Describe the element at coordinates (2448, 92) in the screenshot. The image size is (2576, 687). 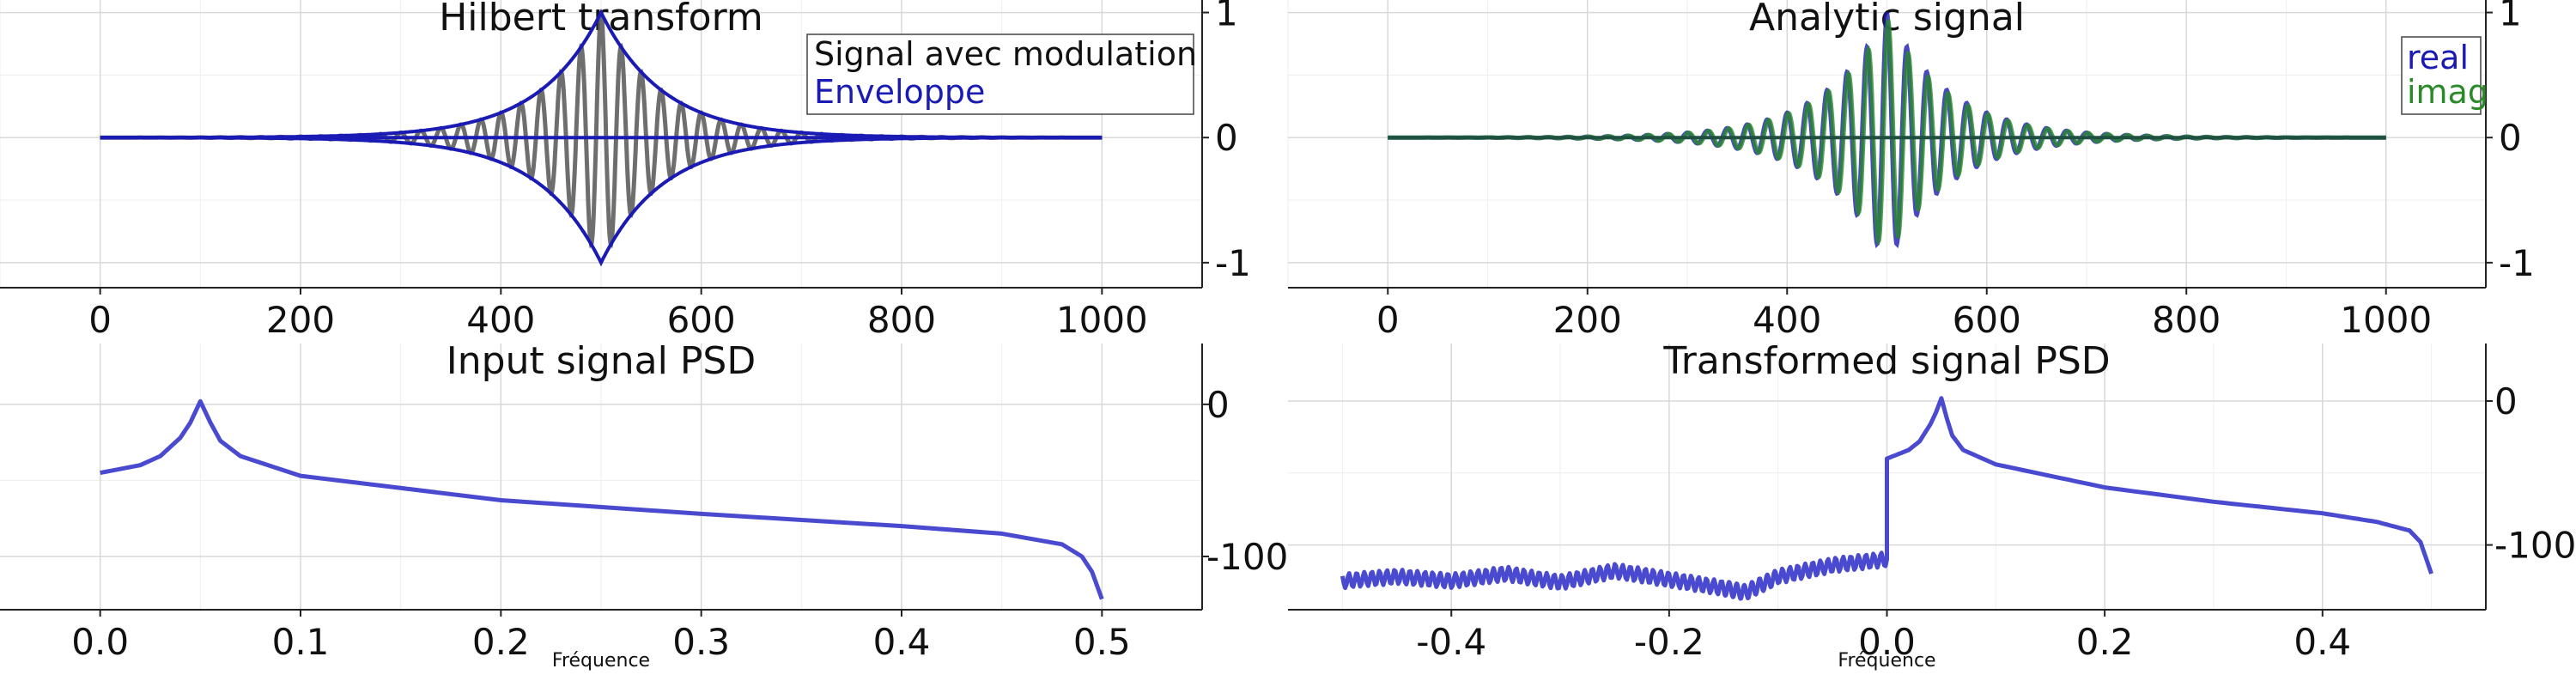
I see `legend-entry-imag: imag` at that location.